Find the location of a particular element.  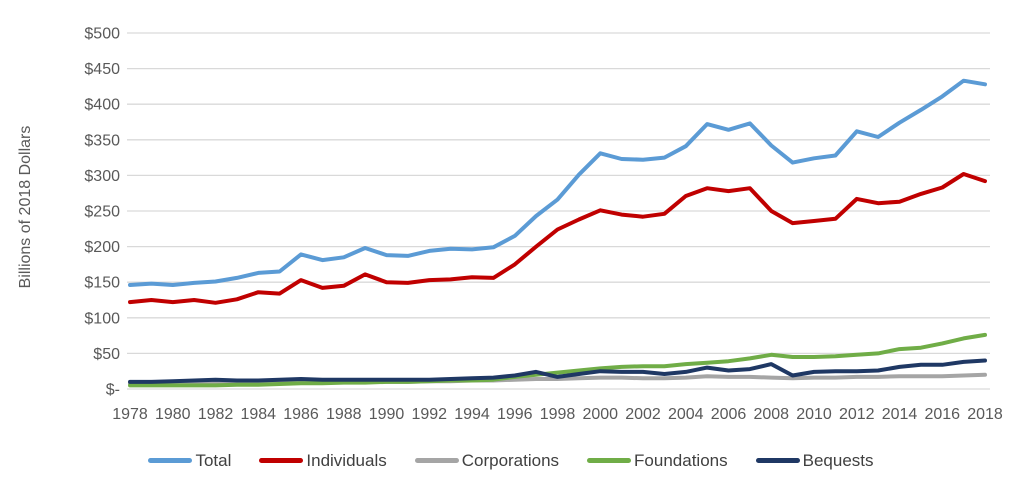

x-tick-label-1994: 1994 is located at coordinates (472, 414).